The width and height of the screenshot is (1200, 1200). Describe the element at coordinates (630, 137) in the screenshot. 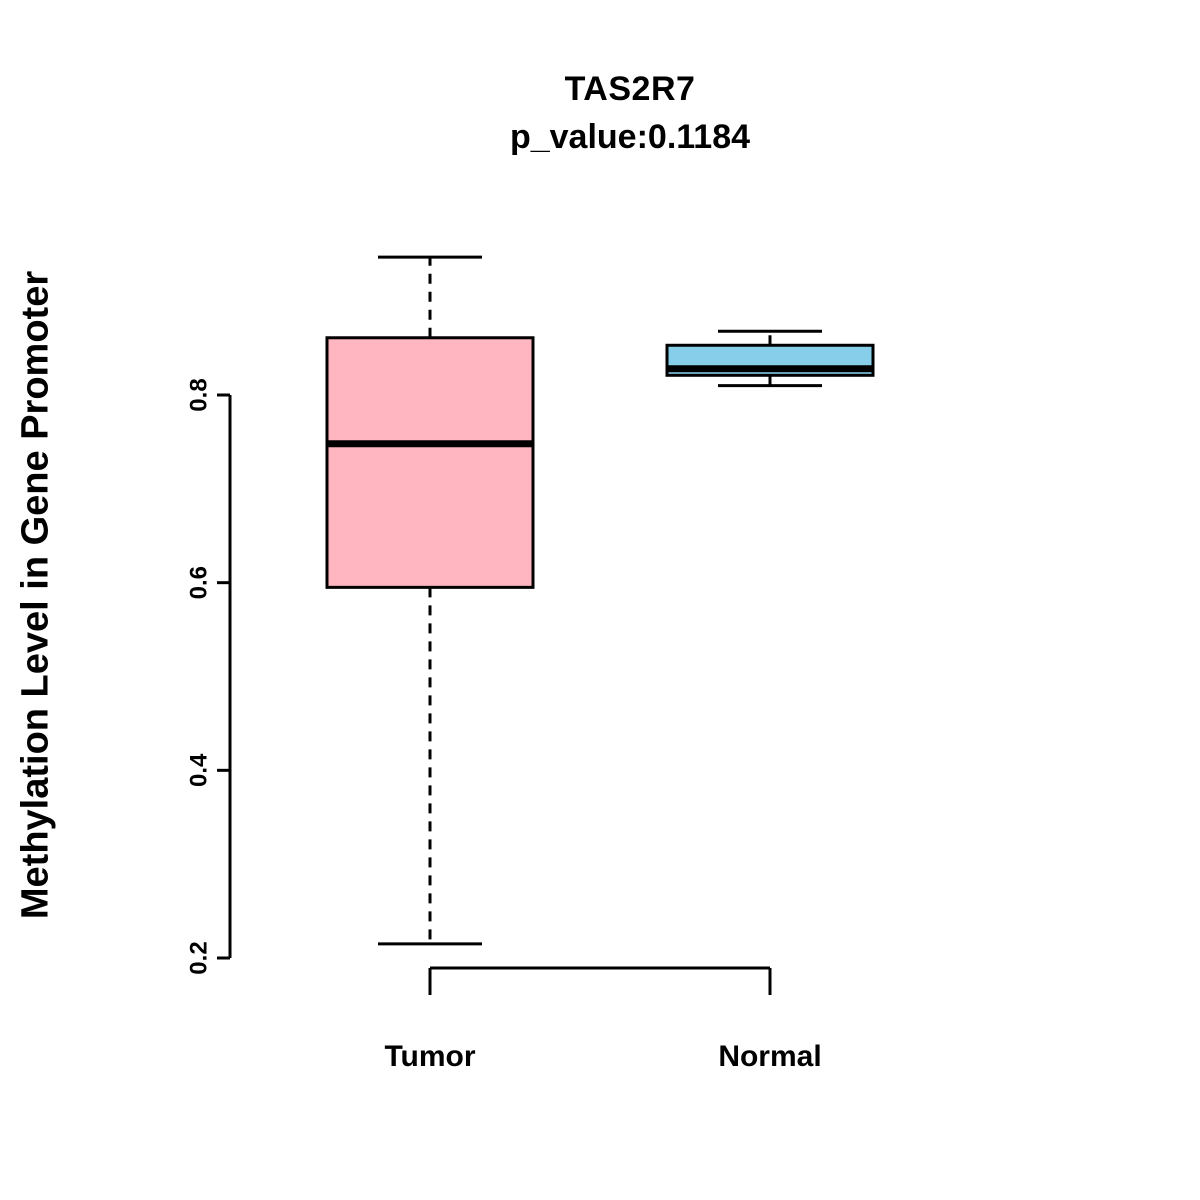

I see `chart-subtitle: p_value:0.1184` at that location.